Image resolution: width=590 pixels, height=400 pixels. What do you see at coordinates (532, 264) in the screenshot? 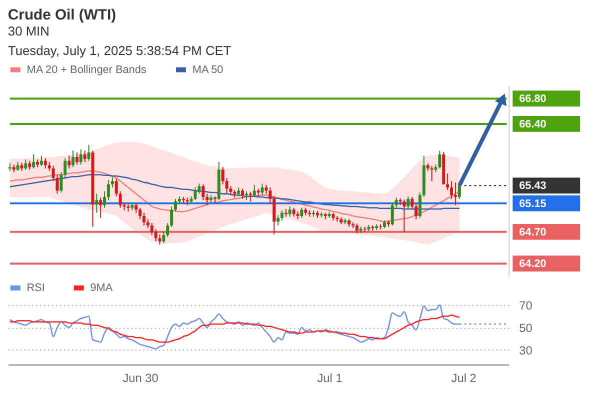
I see `y-tick-label: 64.20` at bounding box center [532, 264].